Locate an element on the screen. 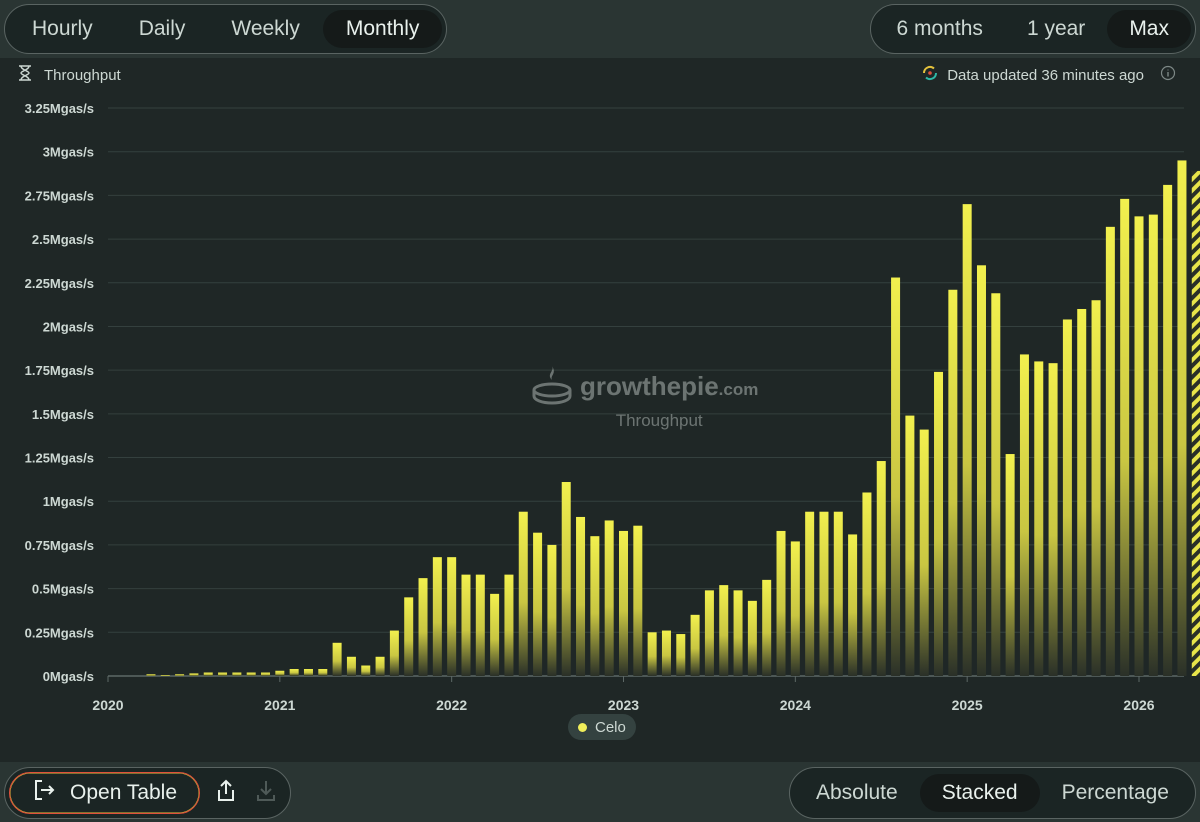 The height and width of the screenshot is (822, 1200). hourglass-icon is located at coordinates (25, 75).